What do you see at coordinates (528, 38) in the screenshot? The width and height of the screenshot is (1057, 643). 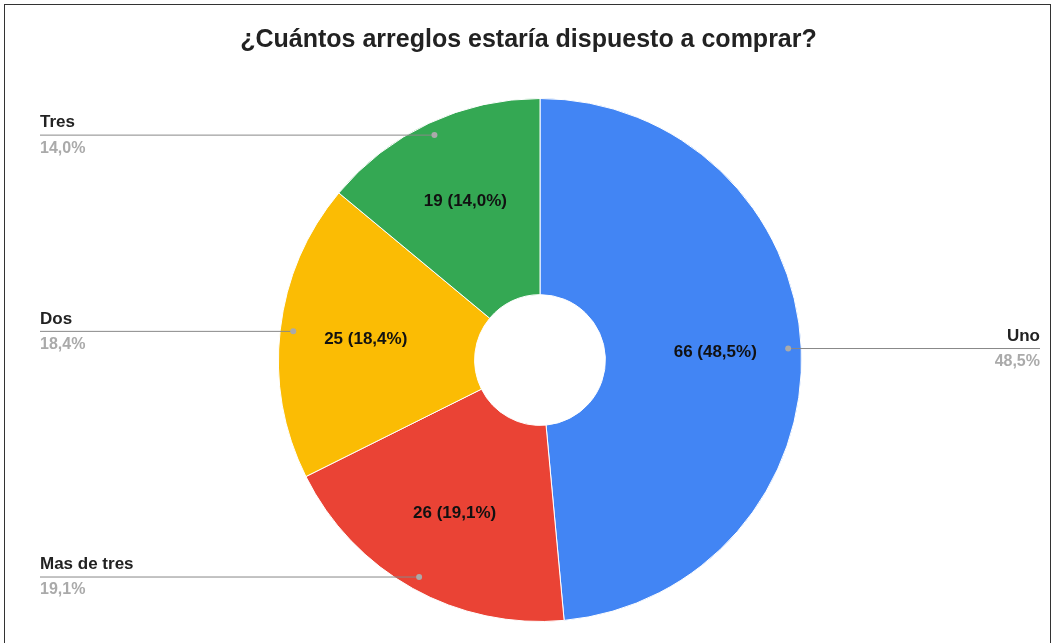 I see `chart-title: ¿Cuántos arreglos estaría dispuesto a comprar?` at bounding box center [528, 38].